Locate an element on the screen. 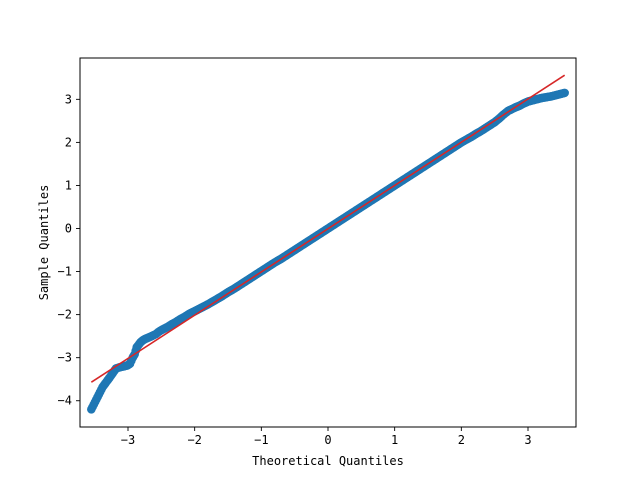  data-point is located at coordinates (564, 93).